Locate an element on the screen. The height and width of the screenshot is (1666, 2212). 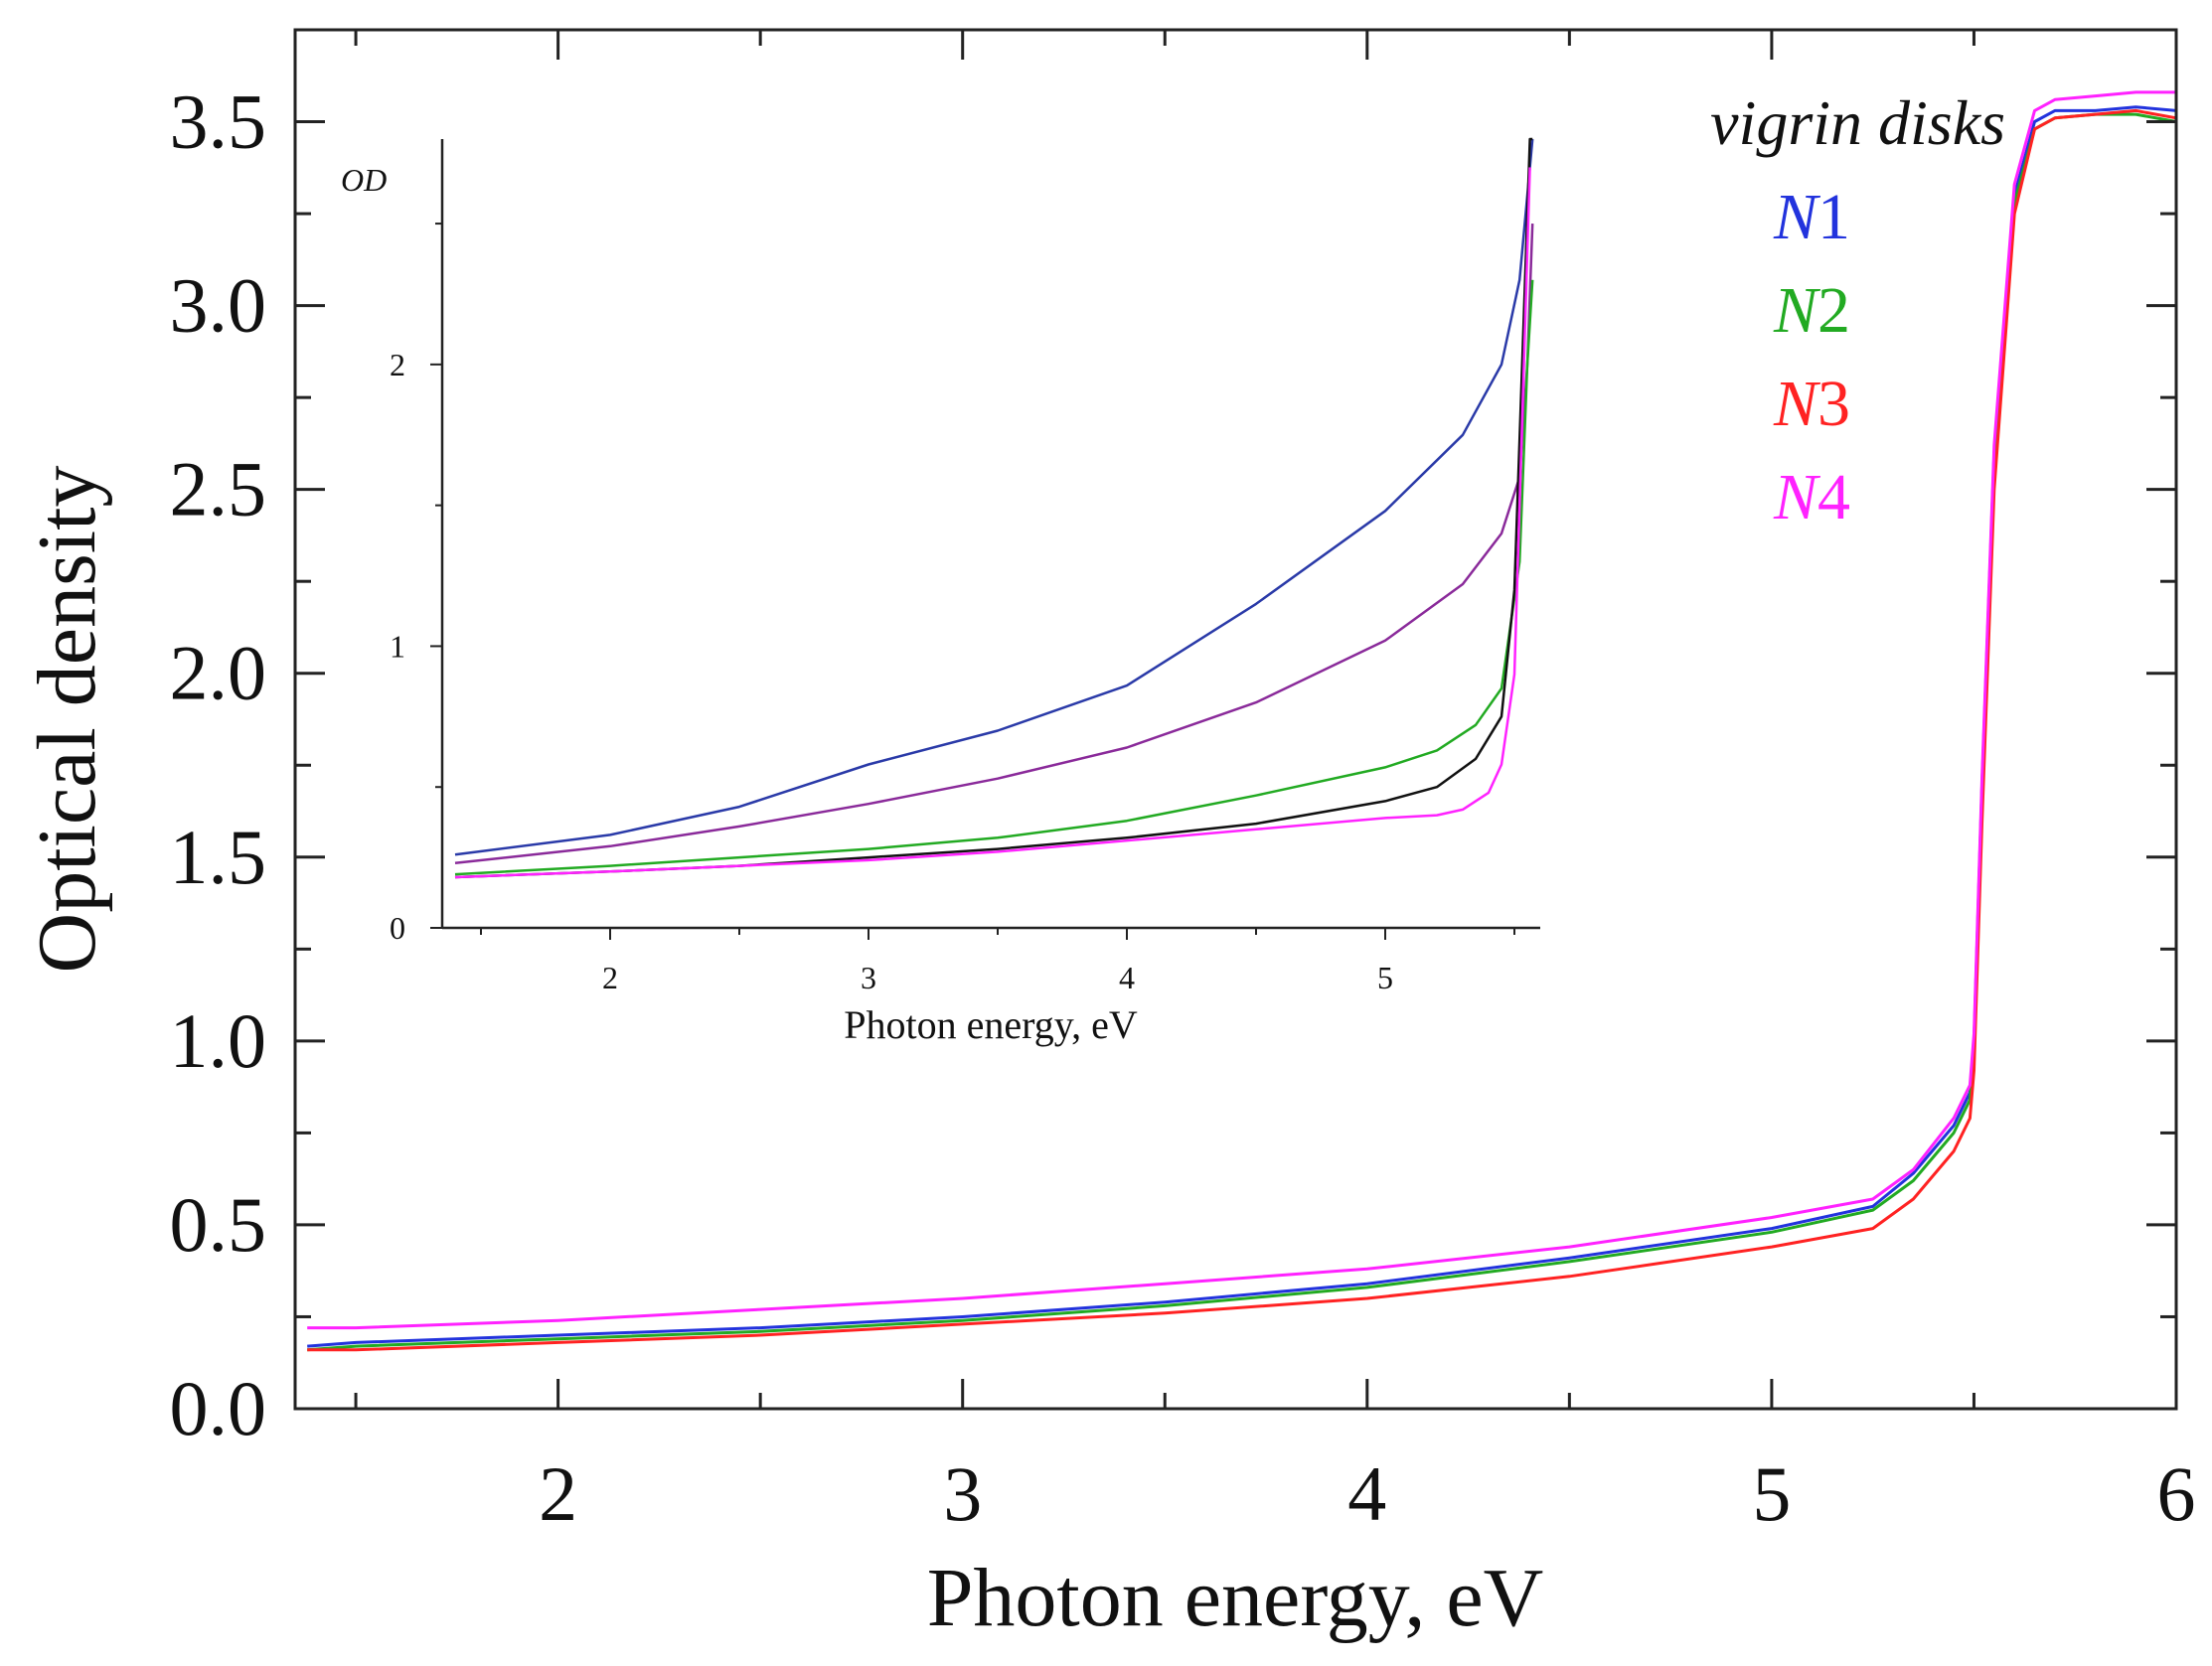
legend-item-number: 2 is located at coordinates (1833, 310).